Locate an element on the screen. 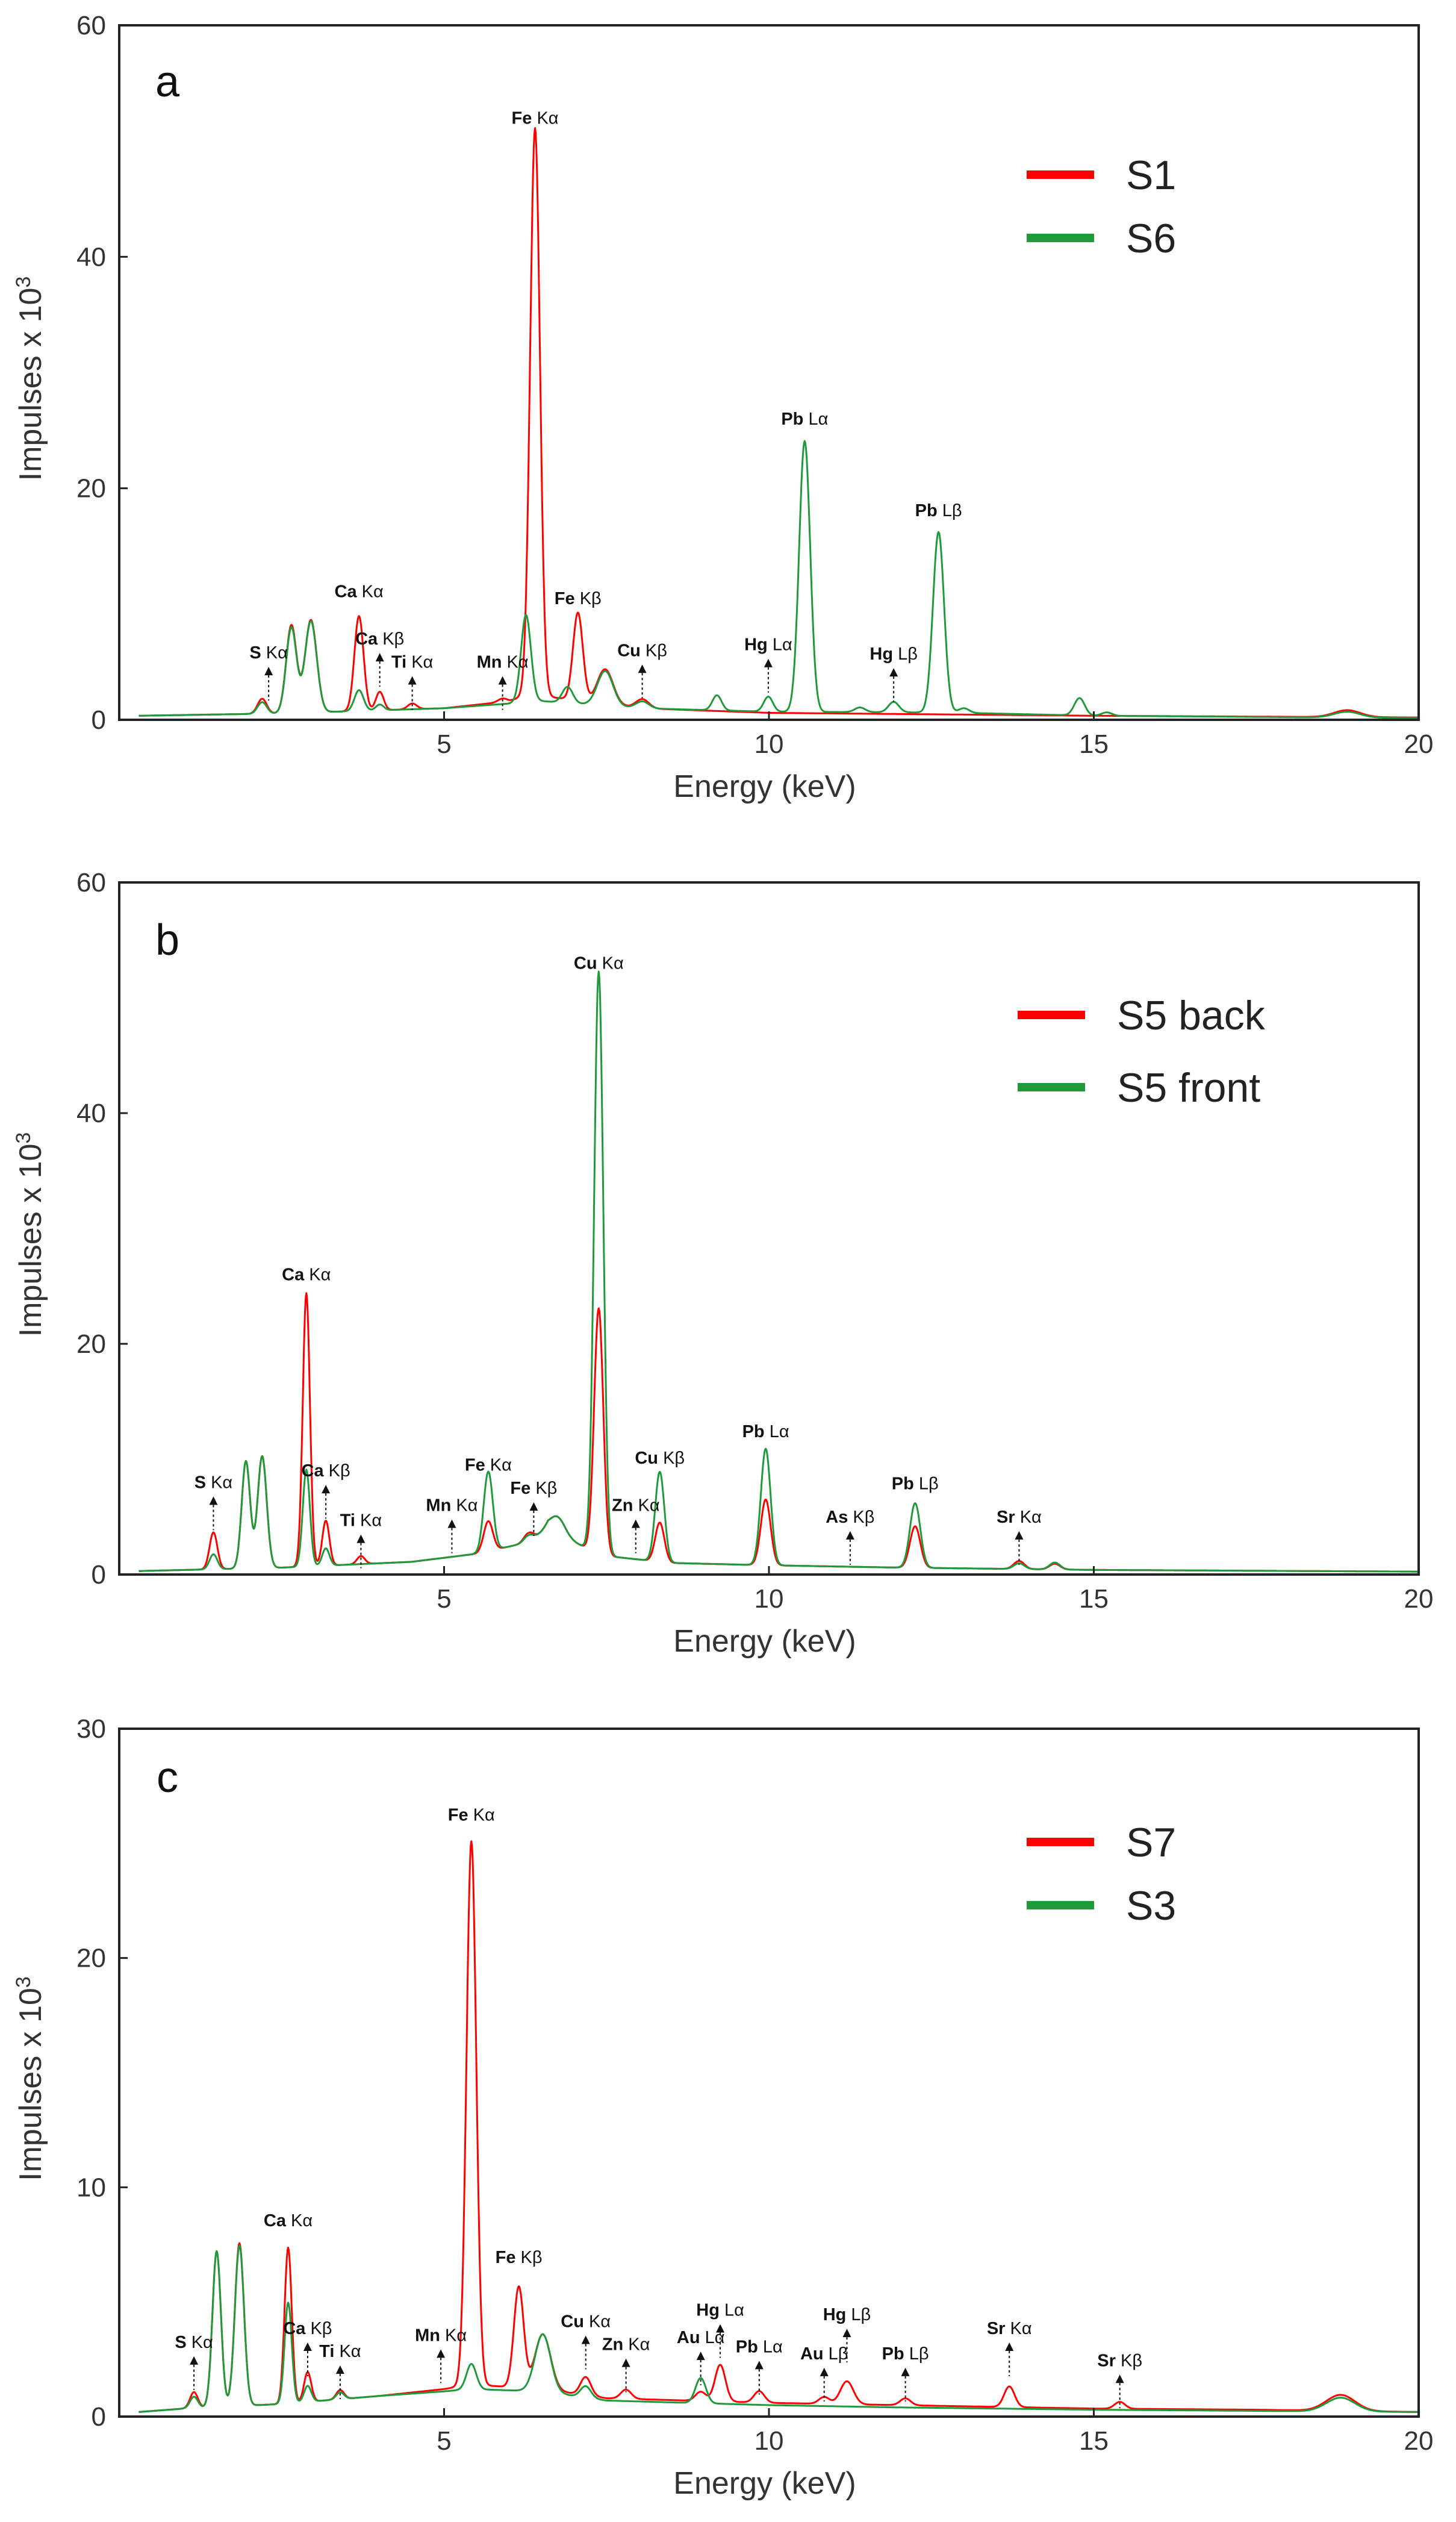 The image size is (1456, 2522). peak-annotation: Zn Kα is located at coordinates (626, 2364).